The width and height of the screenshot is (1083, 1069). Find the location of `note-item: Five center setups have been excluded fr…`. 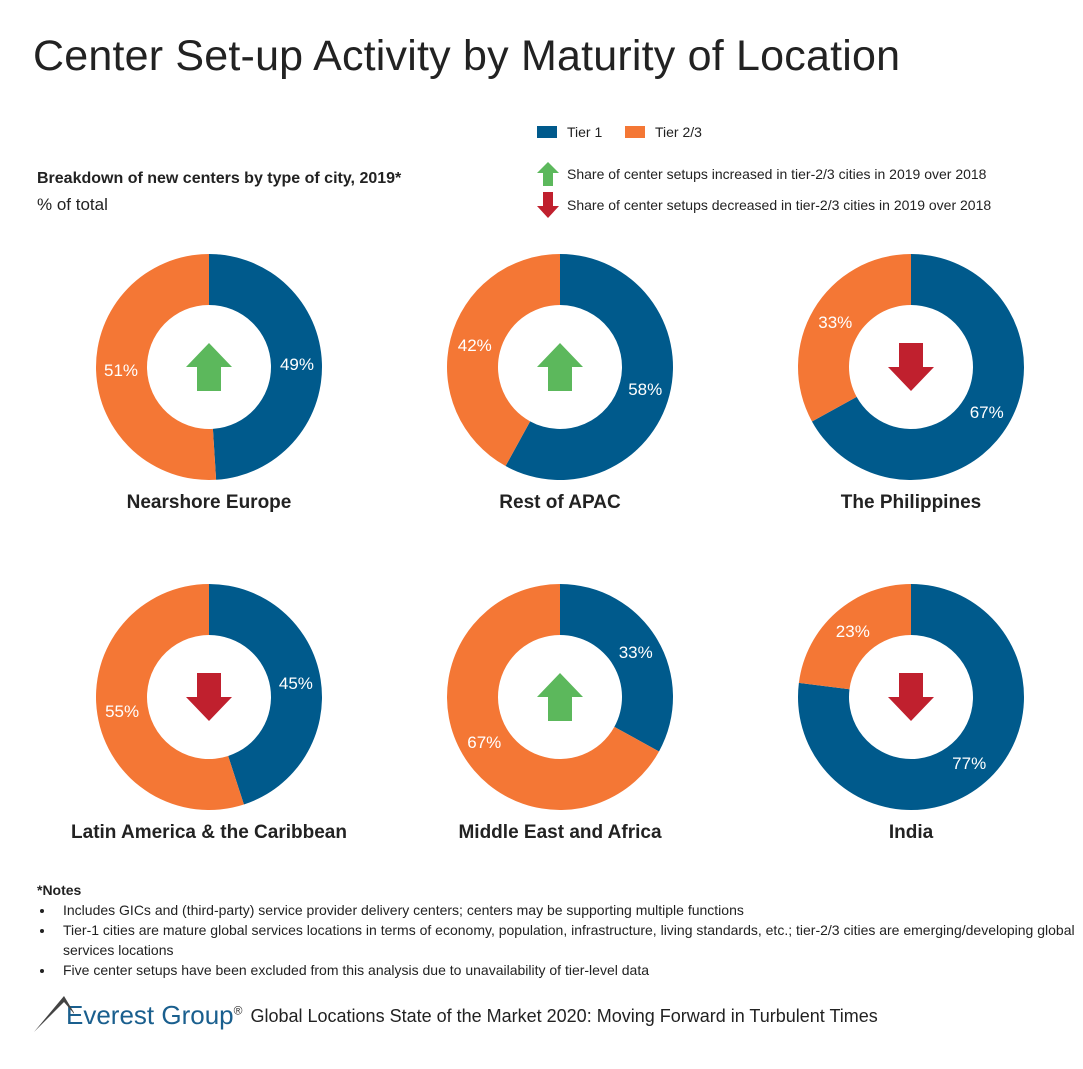

note-item: Five center setups have been excluded fr… is located at coordinates (569, 970).